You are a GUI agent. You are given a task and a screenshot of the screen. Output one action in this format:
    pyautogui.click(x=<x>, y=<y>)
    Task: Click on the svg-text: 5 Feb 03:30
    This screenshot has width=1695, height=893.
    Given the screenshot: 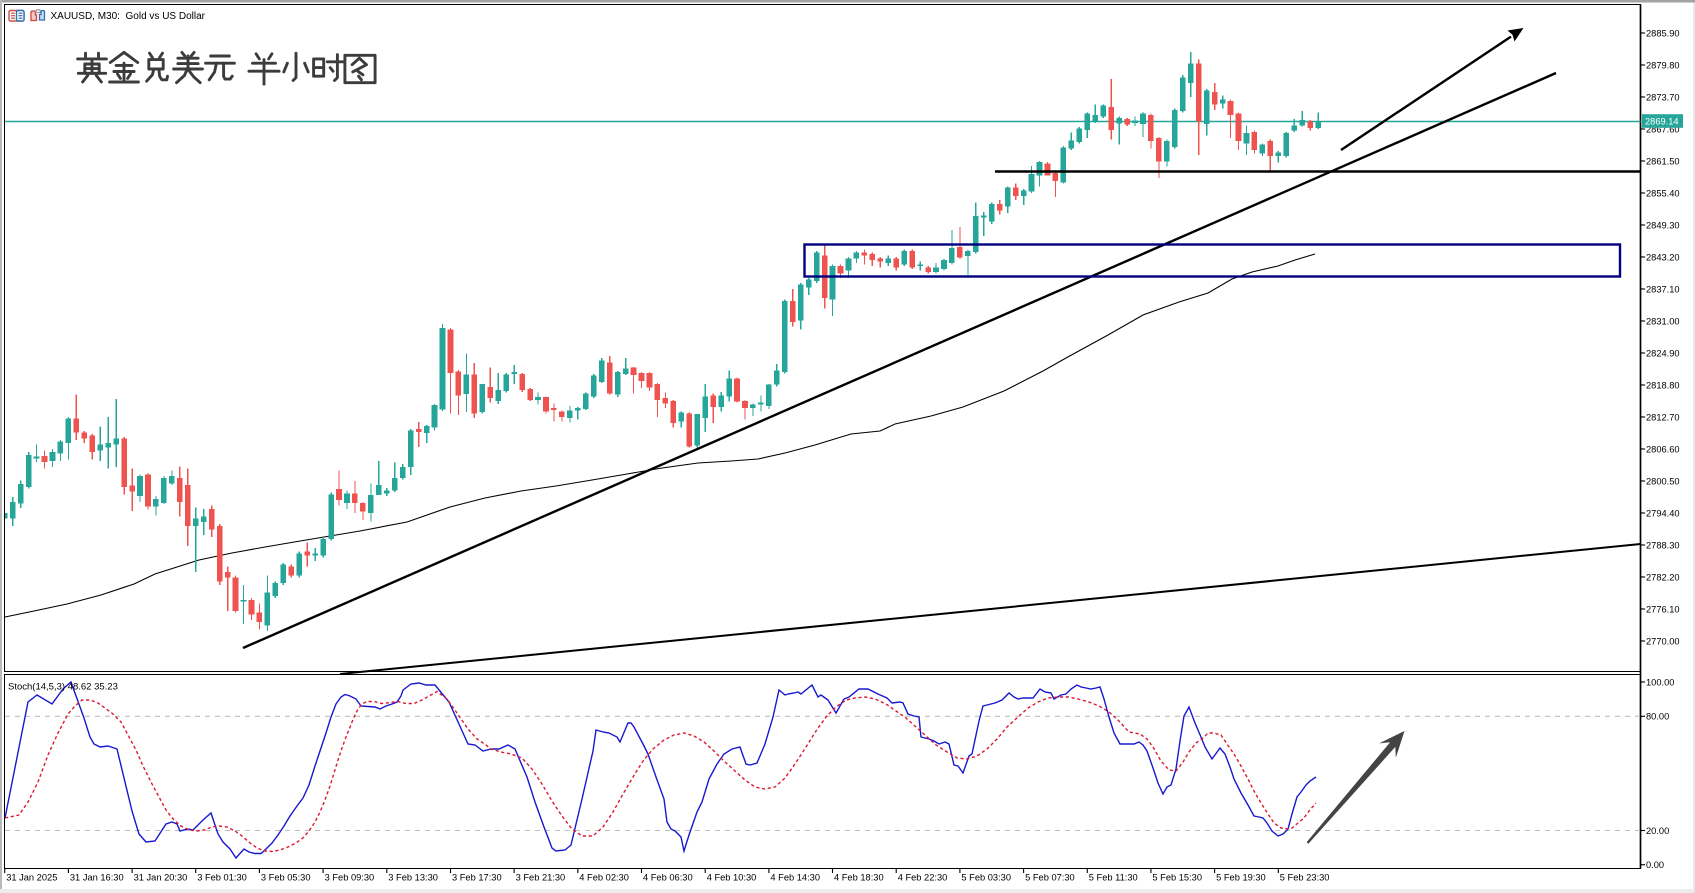 What is the action you would take?
    pyautogui.click(x=986, y=878)
    